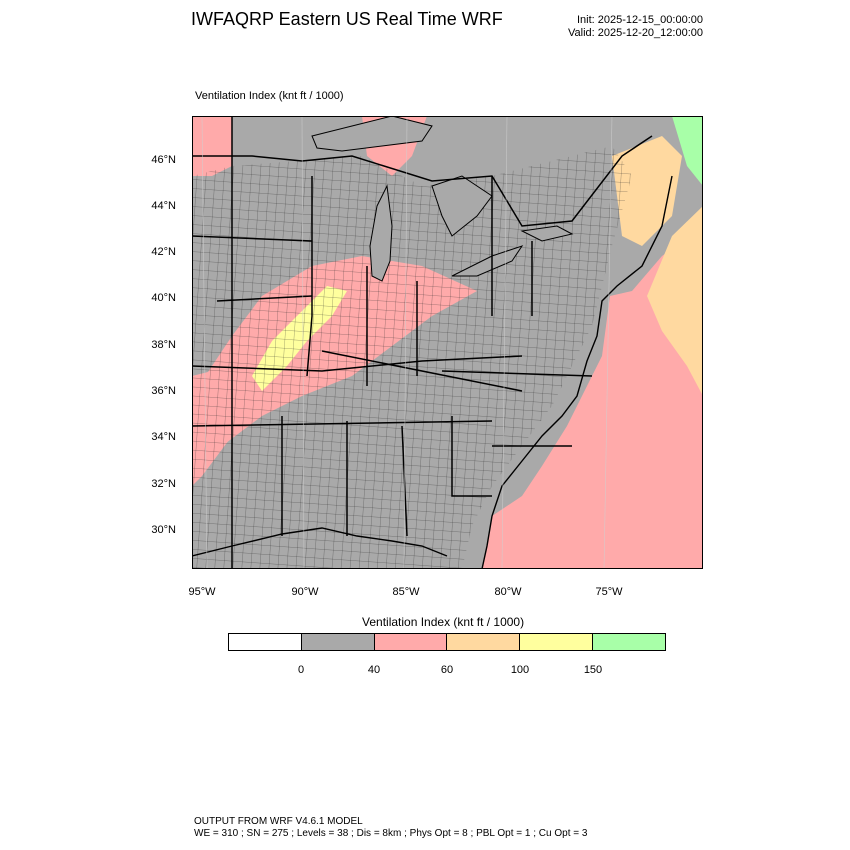  What do you see at coordinates (320, 542) in the screenshot?
I see `gulf-coastline` at bounding box center [320, 542].